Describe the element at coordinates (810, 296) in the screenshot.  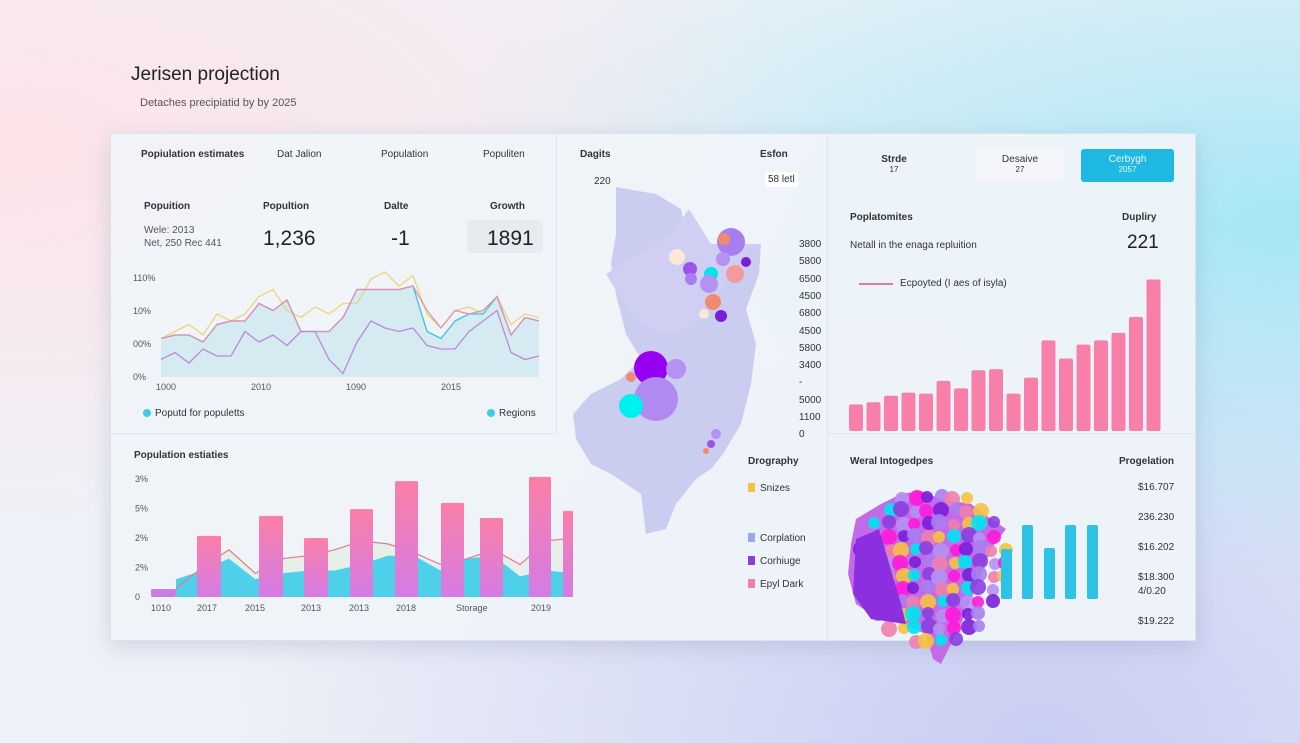
I see `map-axis-label: 4500` at that location.